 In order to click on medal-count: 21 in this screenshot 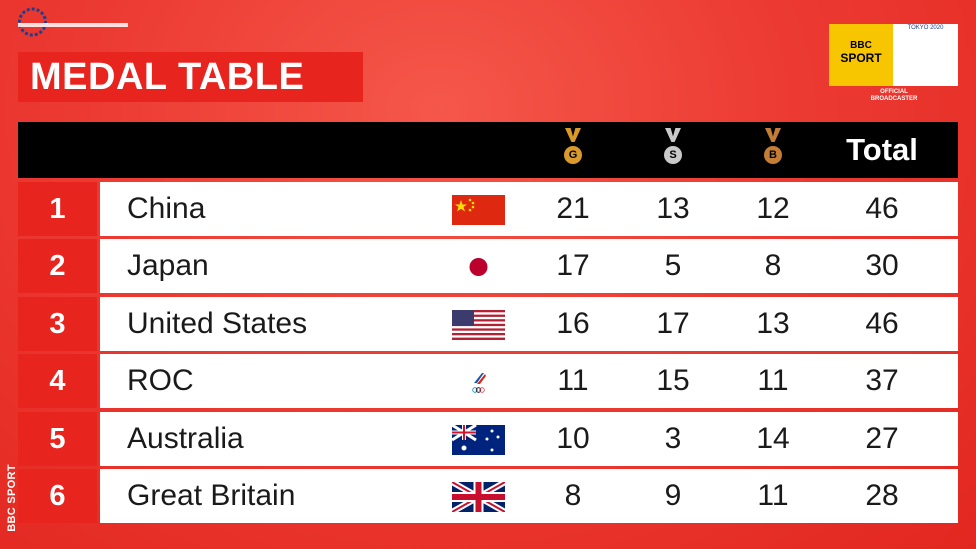, I will do `click(573, 208)`.